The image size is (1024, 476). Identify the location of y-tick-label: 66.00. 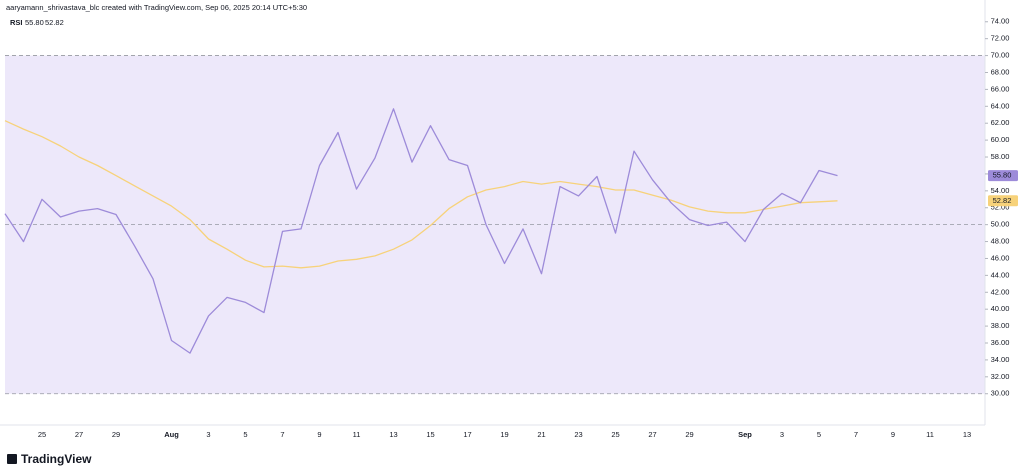
(1000, 88).